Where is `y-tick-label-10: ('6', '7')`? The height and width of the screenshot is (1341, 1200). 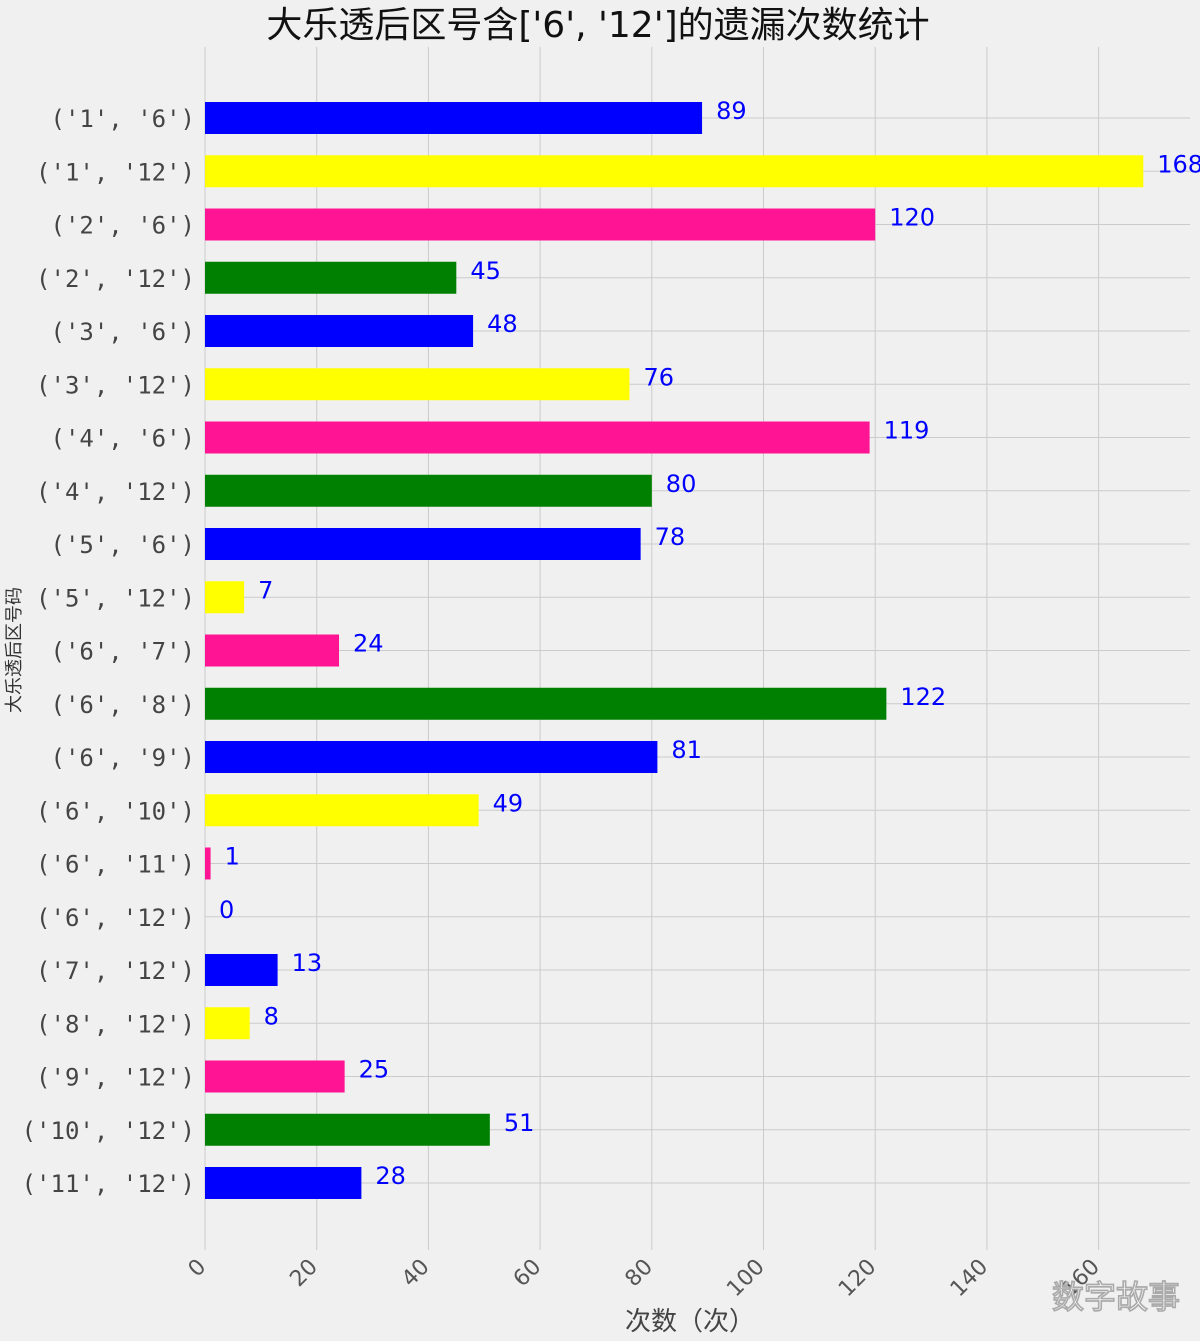 y-tick-label-10: ('6', '7') is located at coordinates (123, 652).